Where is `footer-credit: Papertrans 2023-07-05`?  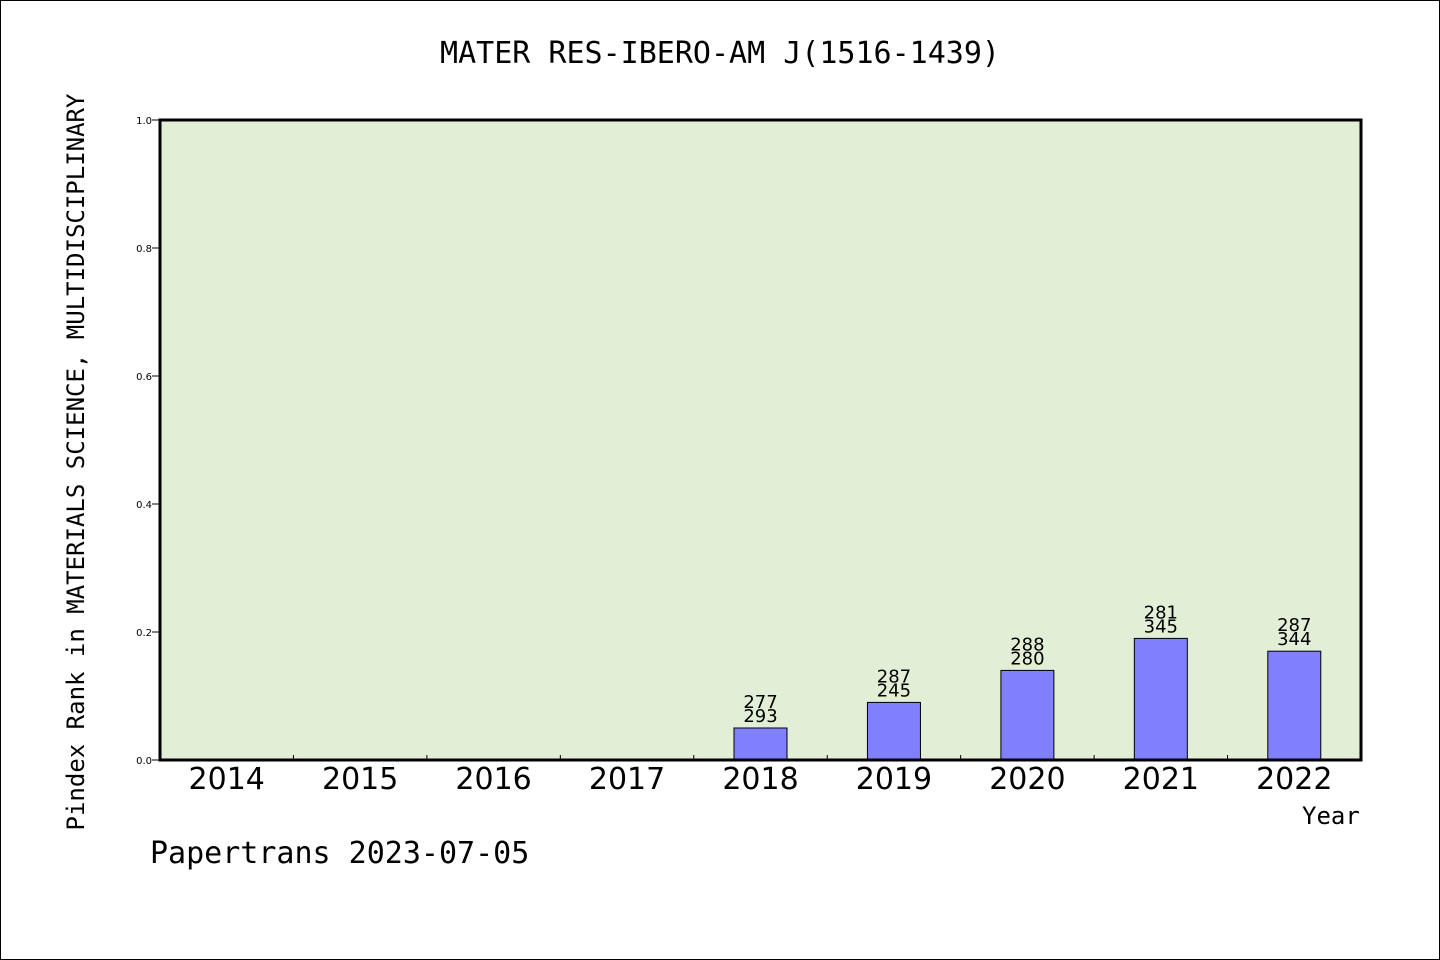
footer-credit: Papertrans 2023-07-05 is located at coordinates (340, 853).